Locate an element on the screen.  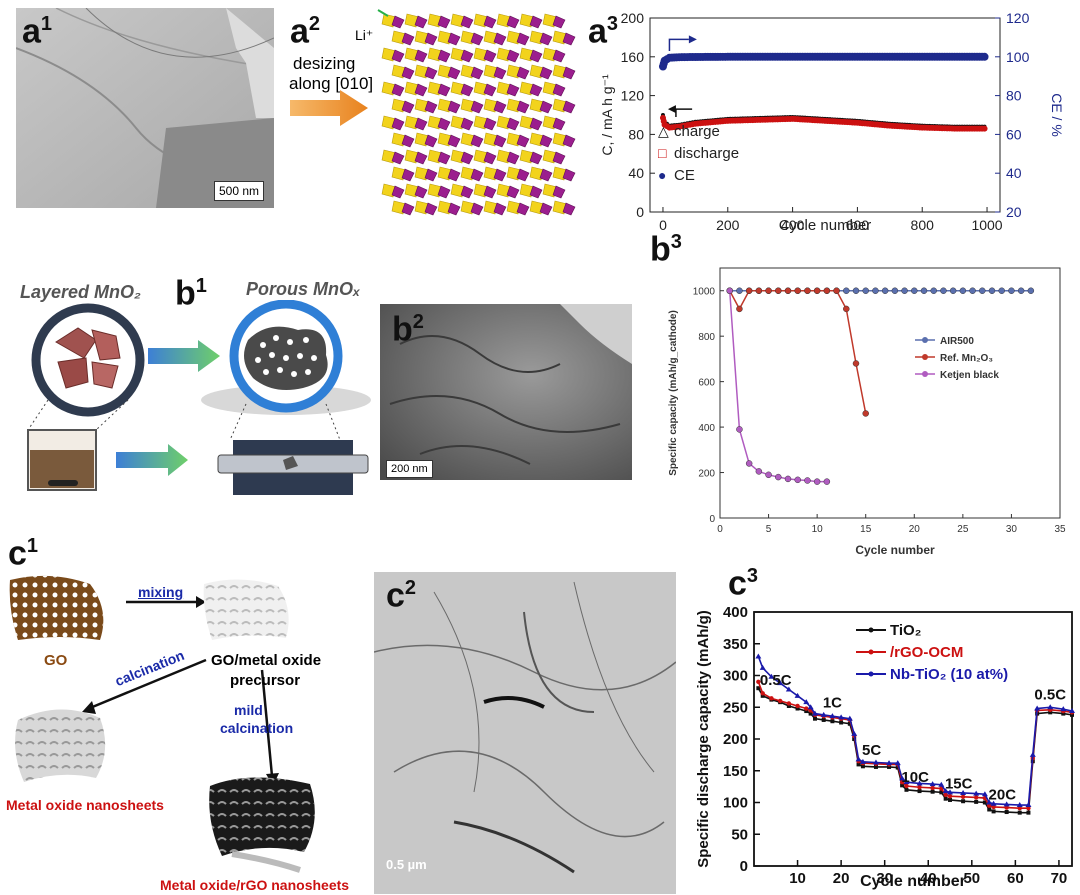
c3-y-tick-label: 300 is located at coordinates (735, 676).